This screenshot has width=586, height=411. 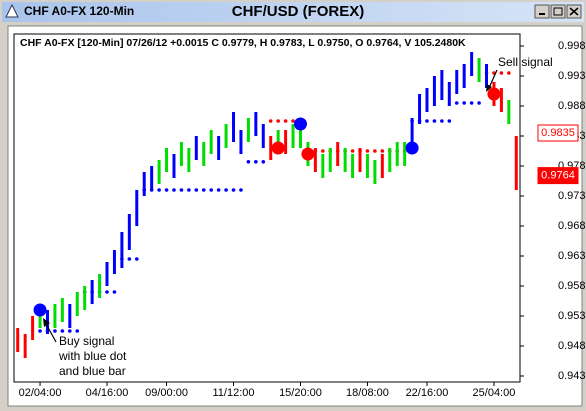 I want to click on chart-title: CHF/USD (FOREX), so click(x=298, y=11).